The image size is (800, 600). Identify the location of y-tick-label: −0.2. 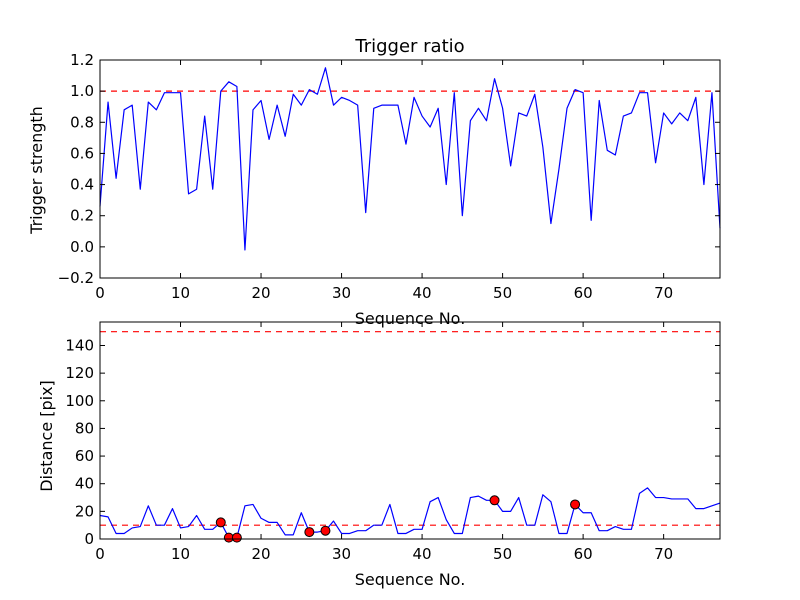
(76, 278).